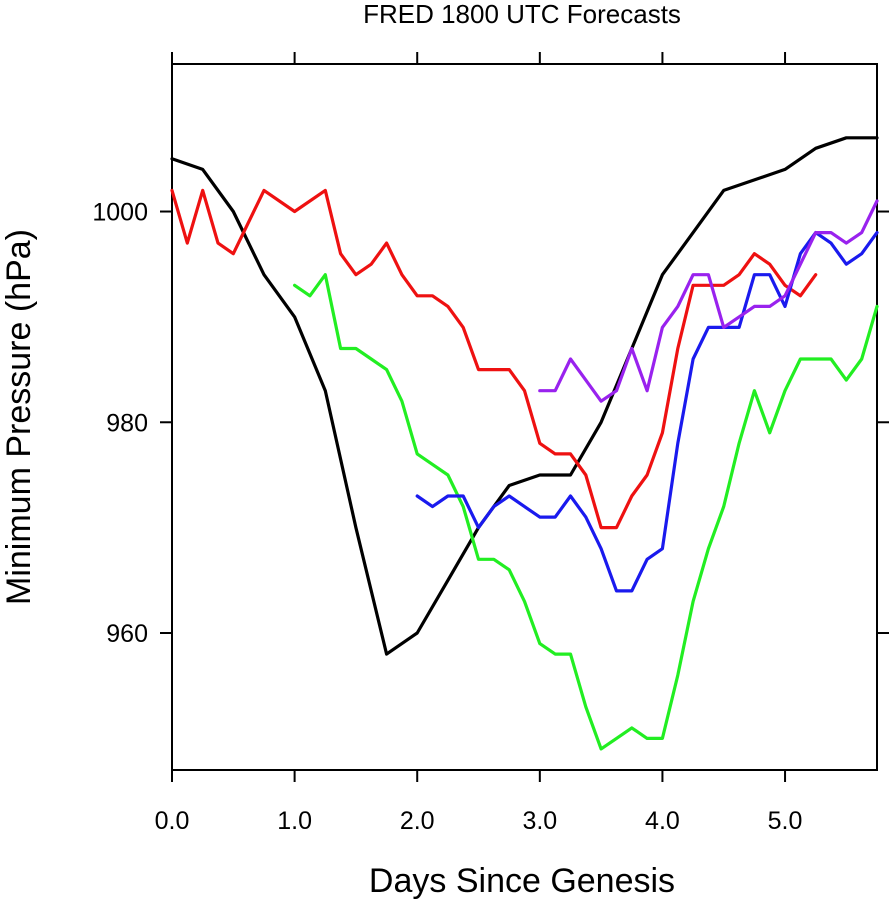 This screenshot has height=900, width=896. I want to click on x-tick-label: 0.0, so click(172, 821).